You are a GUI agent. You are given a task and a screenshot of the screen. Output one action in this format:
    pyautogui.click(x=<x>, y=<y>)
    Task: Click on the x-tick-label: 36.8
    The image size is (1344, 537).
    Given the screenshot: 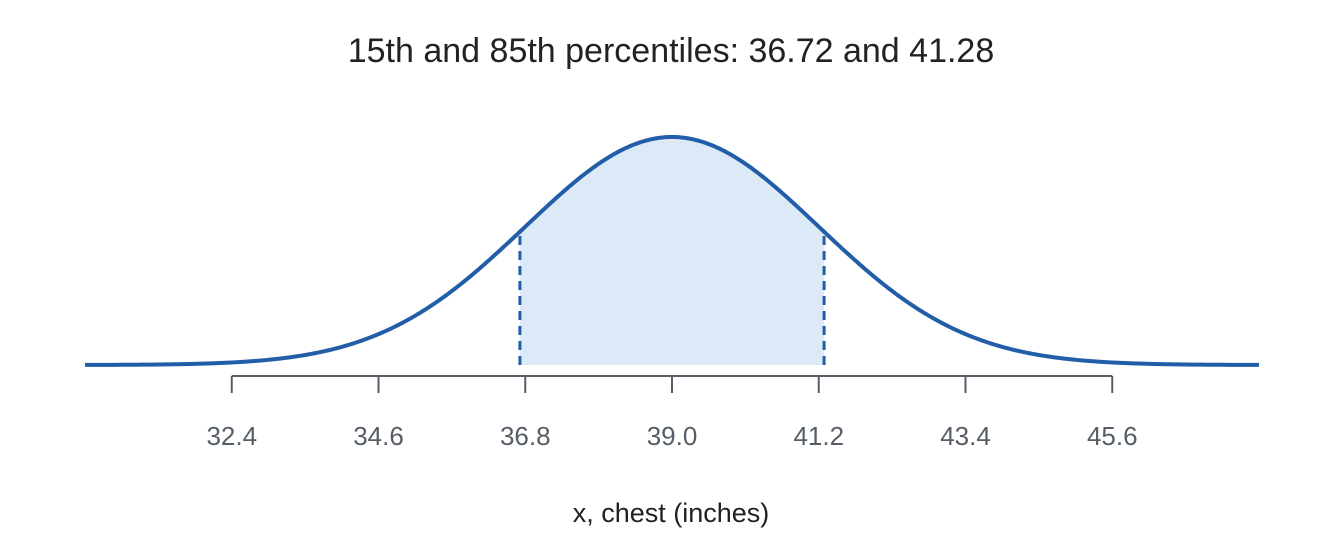 What is the action you would take?
    pyautogui.click(x=525, y=436)
    